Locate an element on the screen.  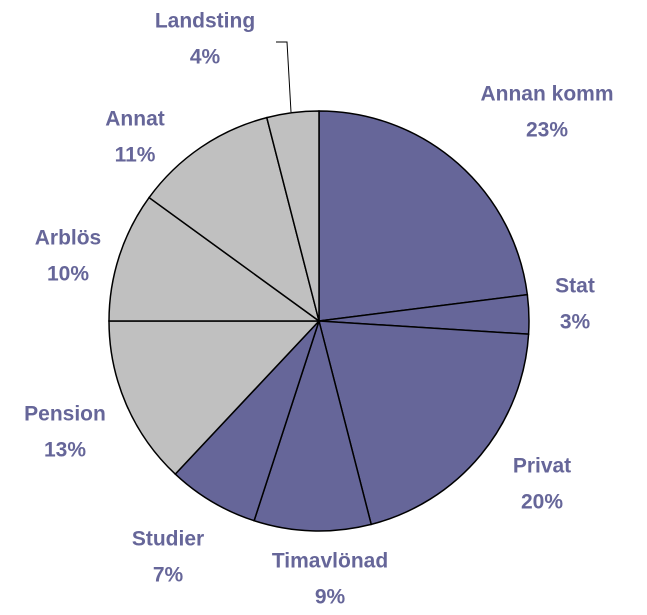
slice-label: Landsting is located at coordinates (205, 21).